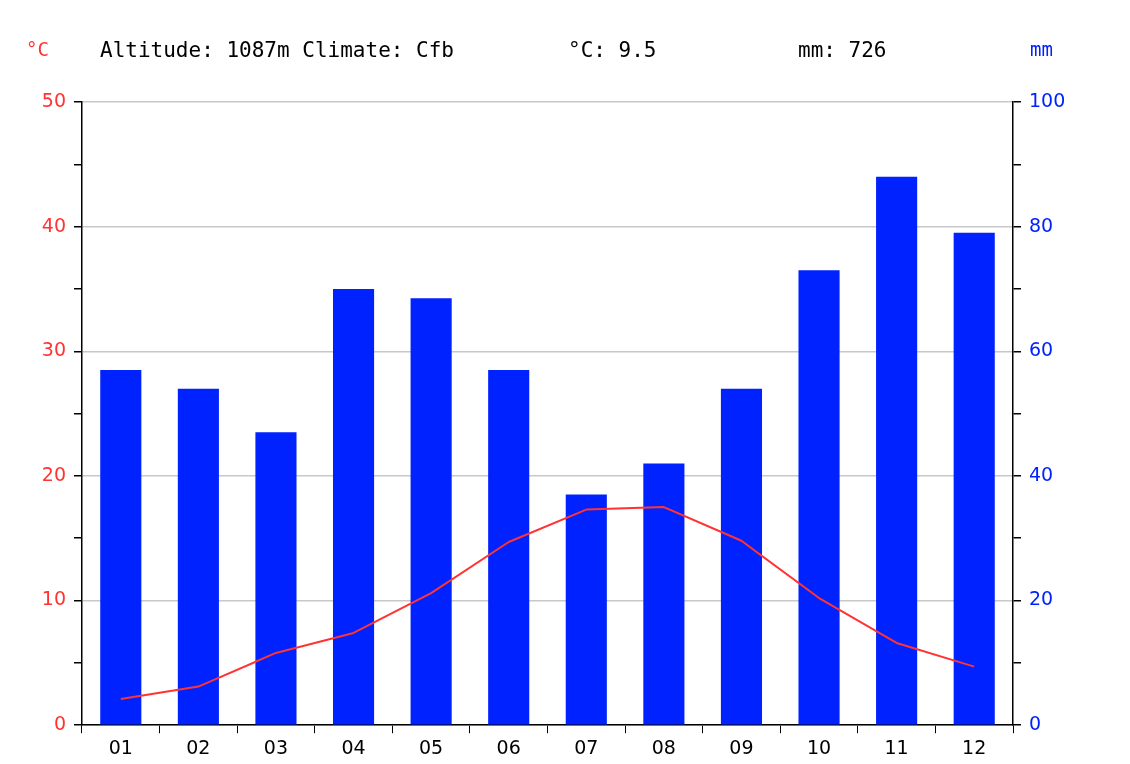  I want to click on x-tick-label: 07, so click(586, 746).